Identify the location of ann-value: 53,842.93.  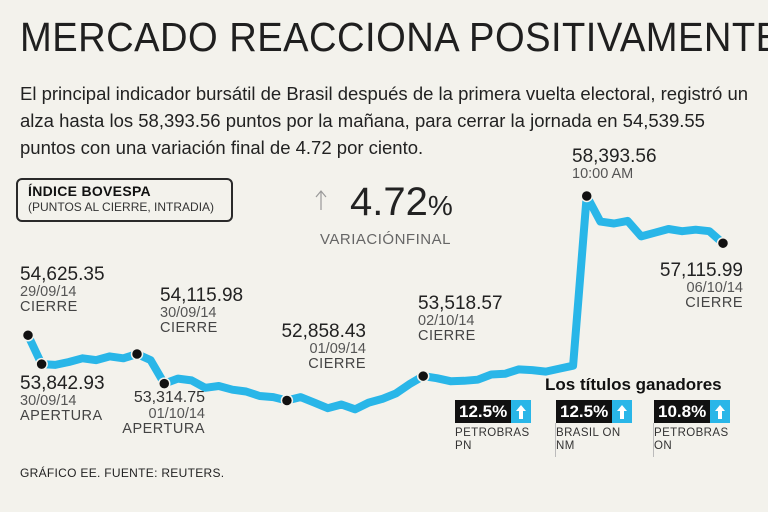
(62, 383).